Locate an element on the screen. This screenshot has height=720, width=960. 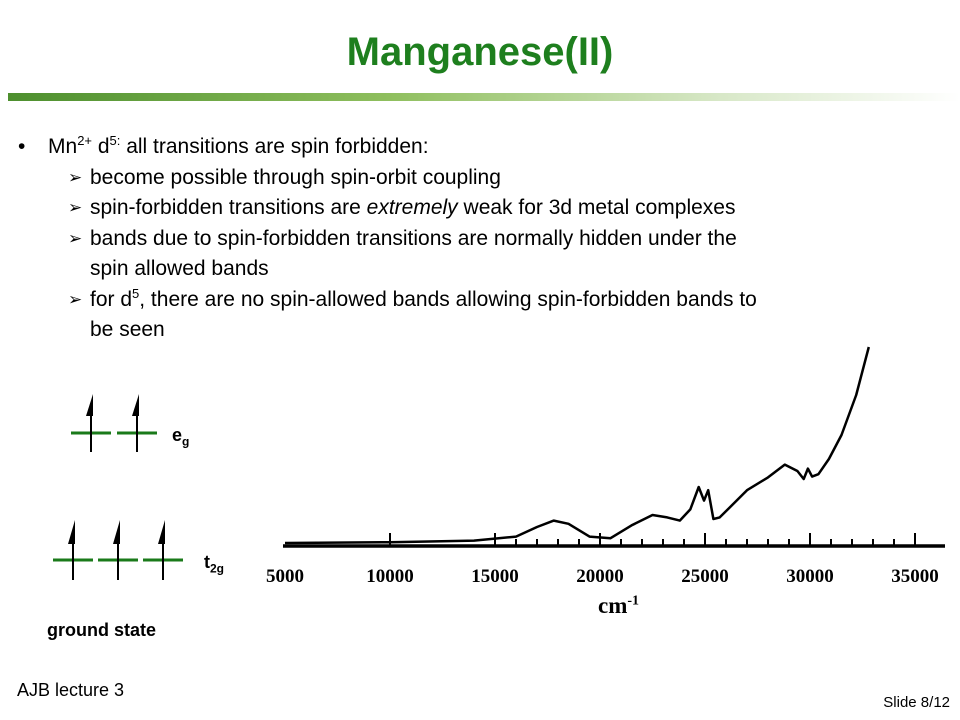
x-tick-label: 20000 is located at coordinates (600, 576).